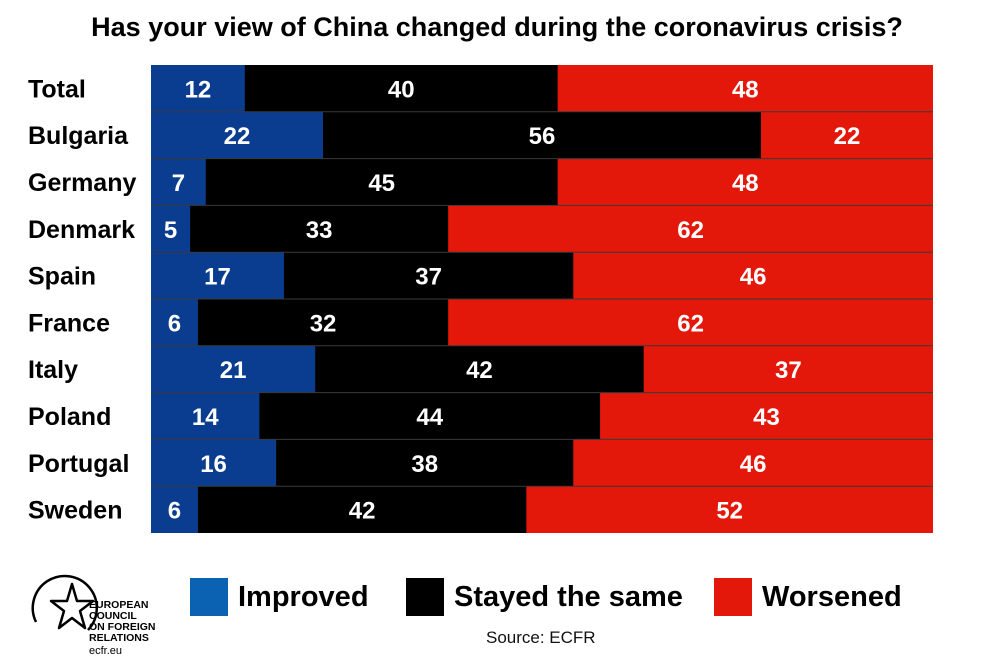  What do you see at coordinates (832, 596) in the screenshot?
I see `legend-label-worsened: Worsened` at bounding box center [832, 596].